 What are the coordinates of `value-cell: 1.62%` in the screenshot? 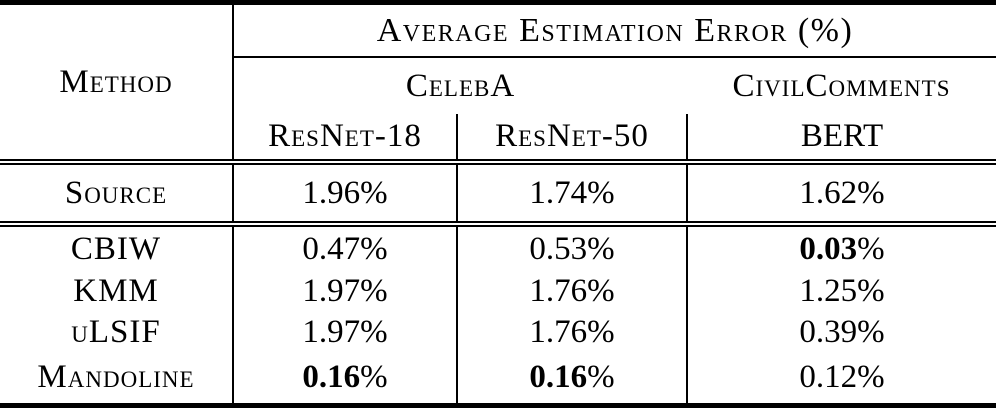 It's located at (841, 192).